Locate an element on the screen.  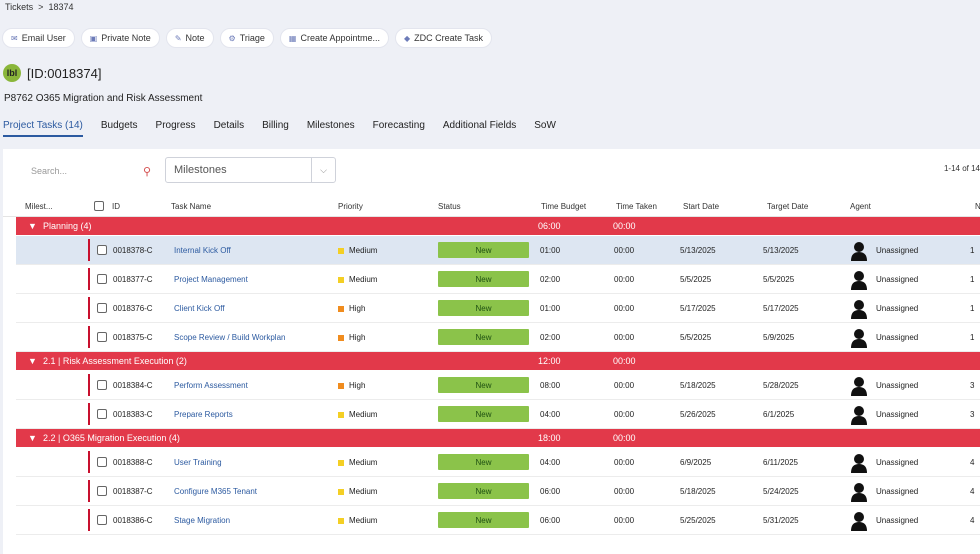
tab-milestones: Milestones is located at coordinates (330, 125).